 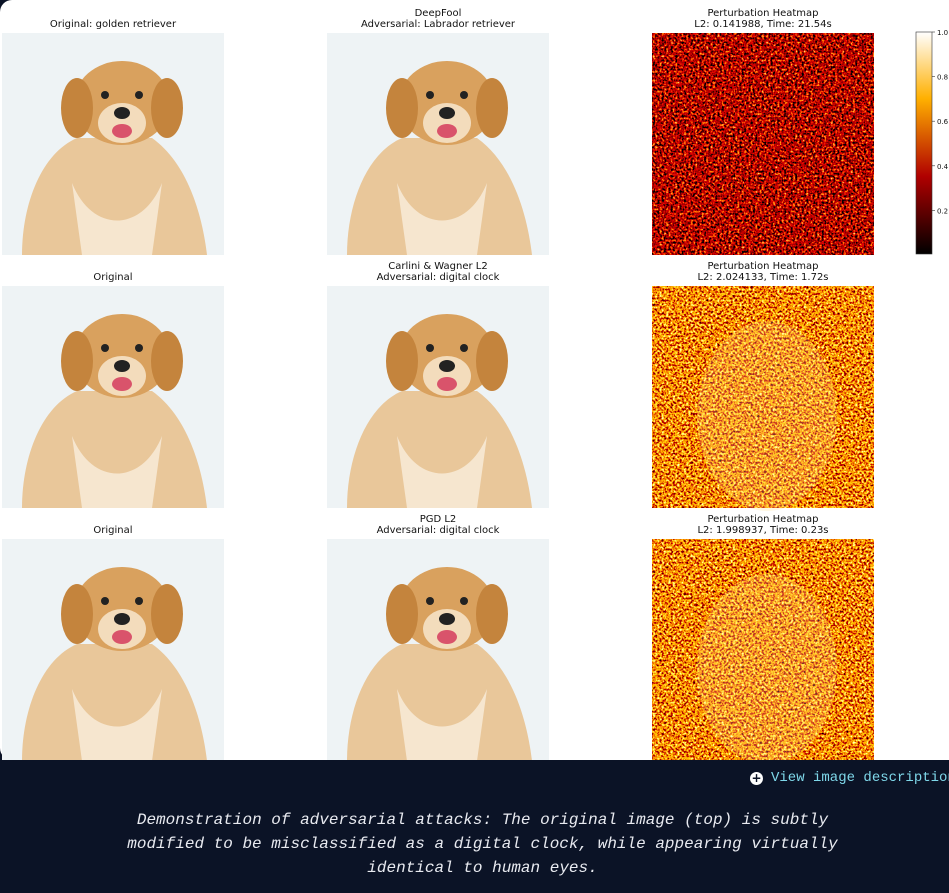 What do you see at coordinates (942, 211) in the screenshot?
I see `colorbar-tick-label: 0.2` at bounding box center [942, 211].